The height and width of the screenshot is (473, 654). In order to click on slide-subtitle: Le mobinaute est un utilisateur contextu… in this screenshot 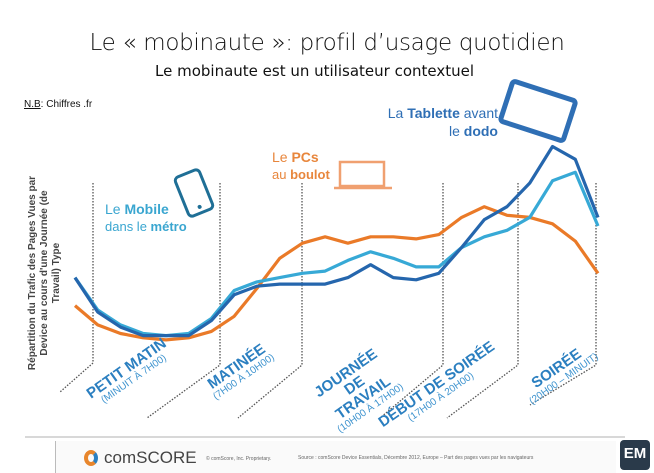, I will do `click(315, 71)`.